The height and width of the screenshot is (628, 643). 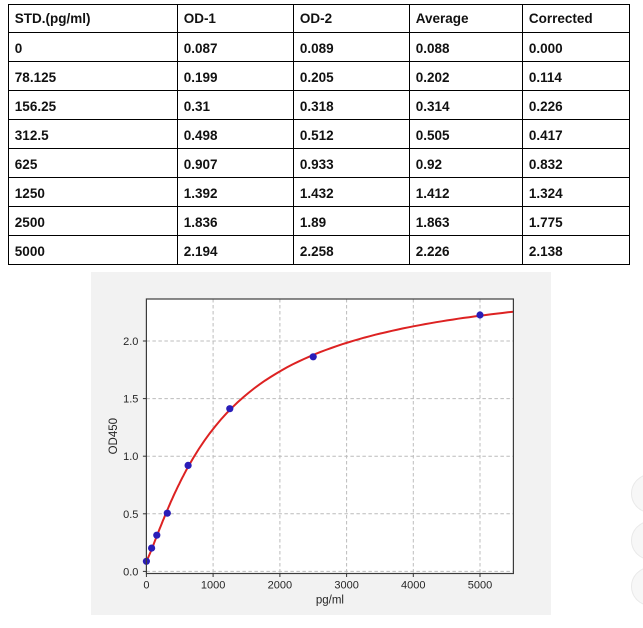 I want to click on svg-text: 1.5, so click(x=130, y=399).